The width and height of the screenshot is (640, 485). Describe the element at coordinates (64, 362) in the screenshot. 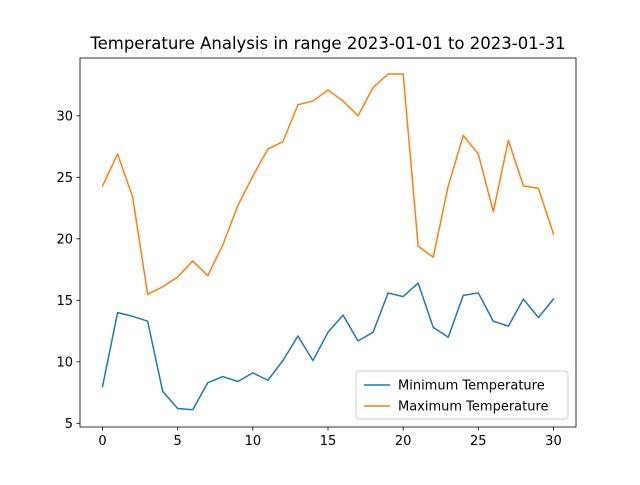

I see `y-tick-label: 10` at that location.